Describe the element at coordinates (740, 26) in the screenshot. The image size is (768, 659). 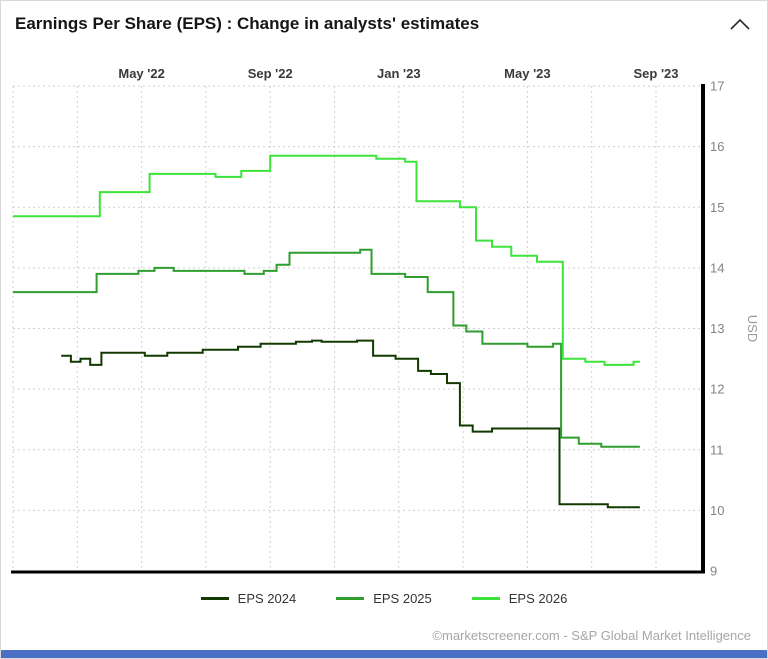
I see `collapse-chevron-icon` at that location.